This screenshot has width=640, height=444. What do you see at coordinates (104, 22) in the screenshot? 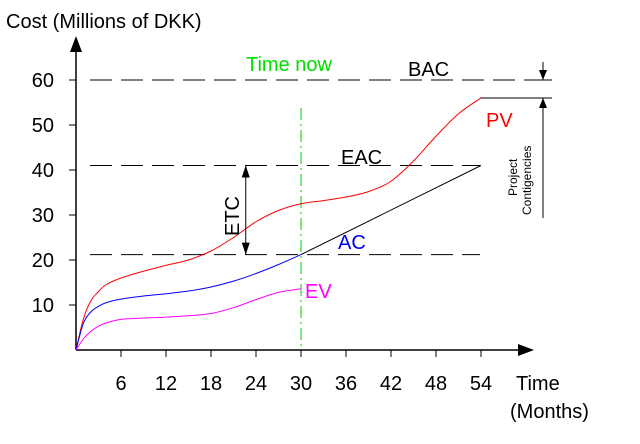
I see `y-axis-title: Cost (Millions of DKK)` at bounding box center [104, 22].